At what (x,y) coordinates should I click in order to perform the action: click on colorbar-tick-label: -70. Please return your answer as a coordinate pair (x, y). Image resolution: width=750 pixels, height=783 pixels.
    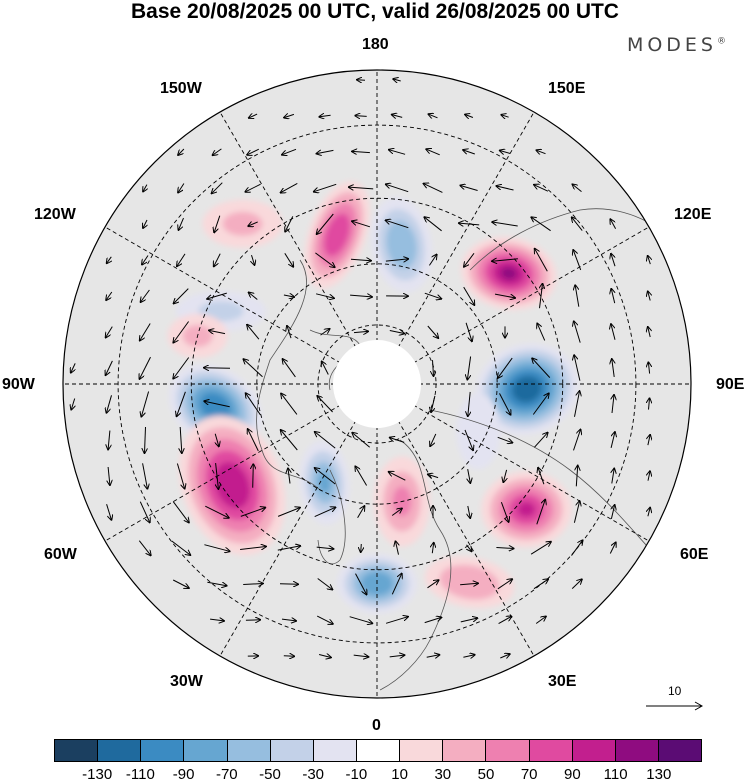
    Looking at the image, I should click on (226, 774).